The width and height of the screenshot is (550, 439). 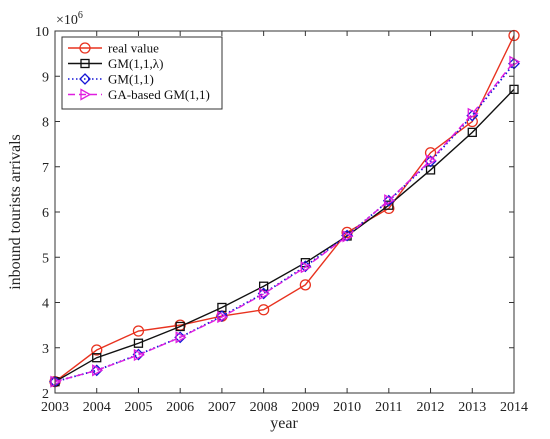 I want to click on legend-box, so click(x=142, y=73).